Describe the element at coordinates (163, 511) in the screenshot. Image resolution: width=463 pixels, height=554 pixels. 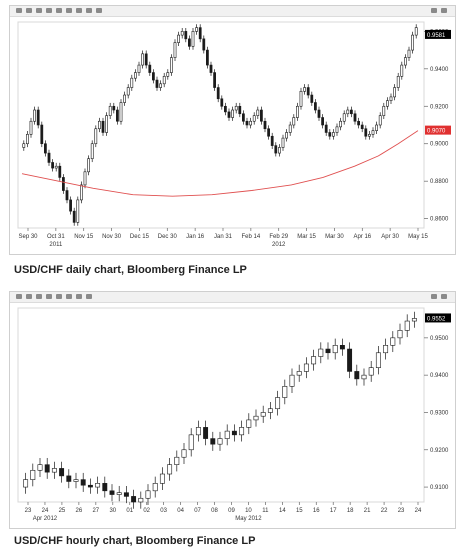
I see `x-tick-label: 03` at that location.